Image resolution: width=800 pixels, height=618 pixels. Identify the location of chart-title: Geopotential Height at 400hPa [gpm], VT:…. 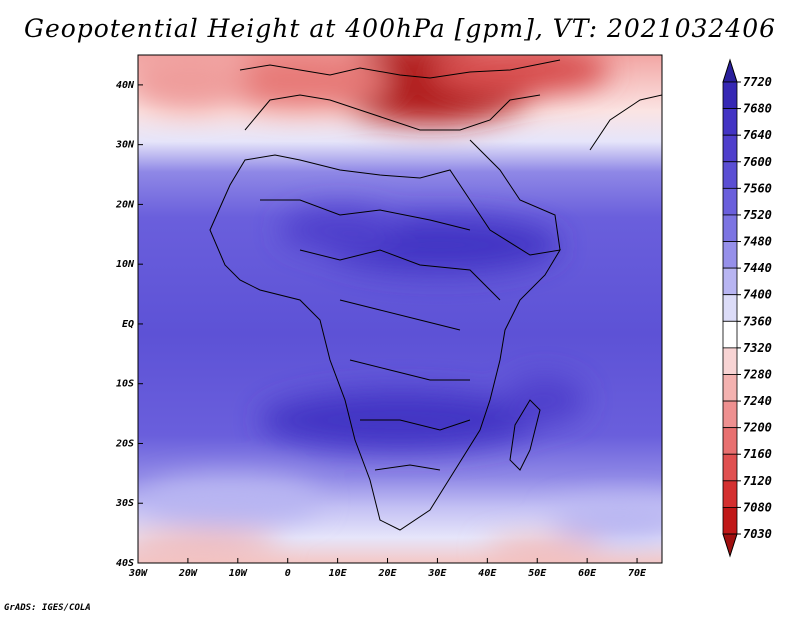
(400, 28).